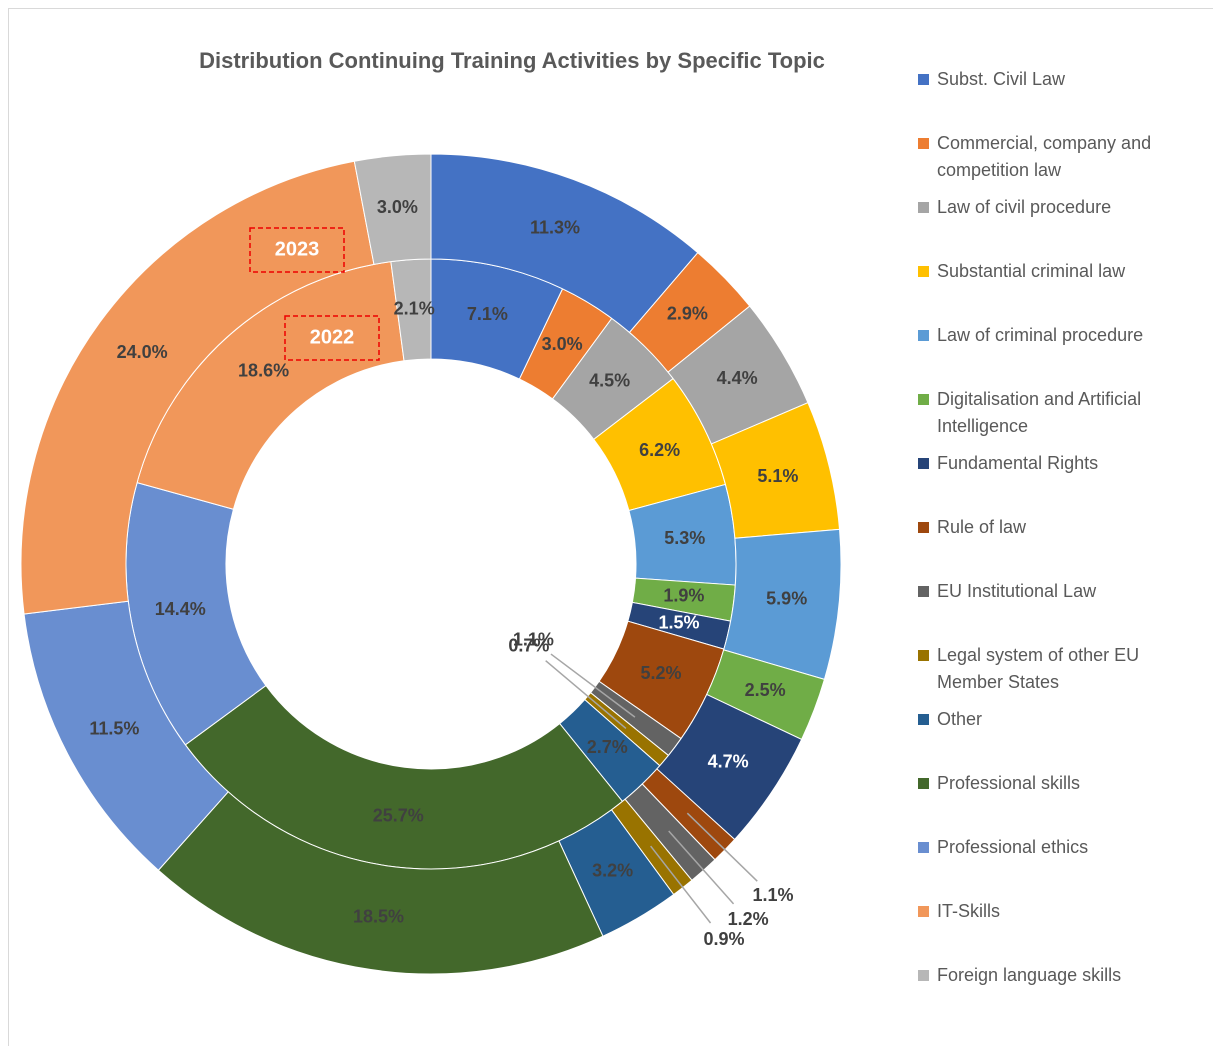  Describe the element at coordinates (683, 596) in the screenshot. I see `data-label: 1.9%` at that location.